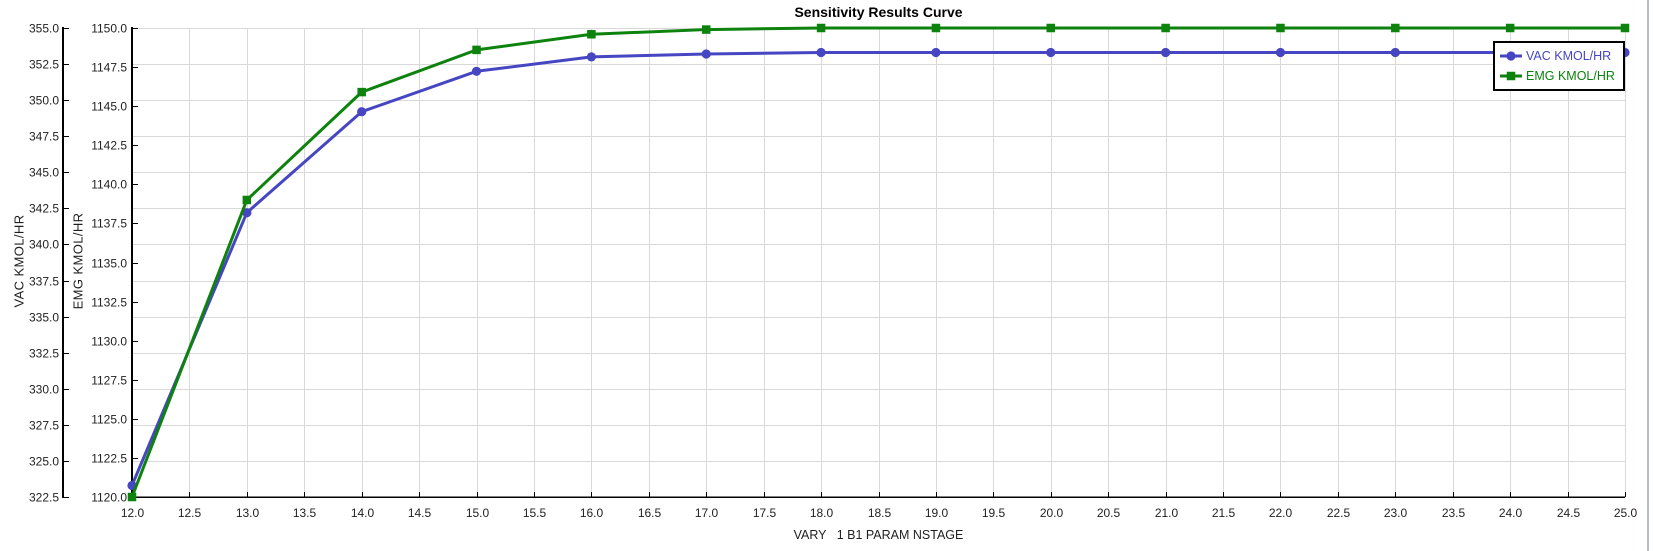 The width and height of the screenshot is (1653, 551). Describe the element at coordinates (109, 29) in the screenshot. I see `y2-tick-label: 1150.0` at that location.